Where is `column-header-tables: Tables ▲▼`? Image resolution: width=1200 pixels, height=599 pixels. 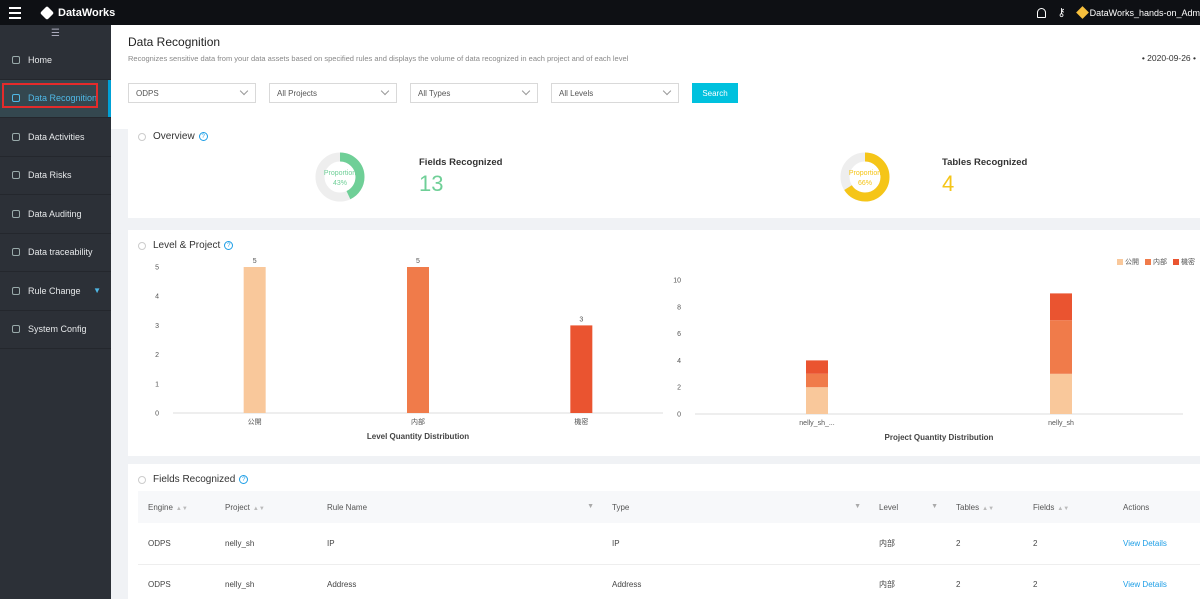
column-header-tables: Tables ▲▼ is located at coordinates (984, 507).